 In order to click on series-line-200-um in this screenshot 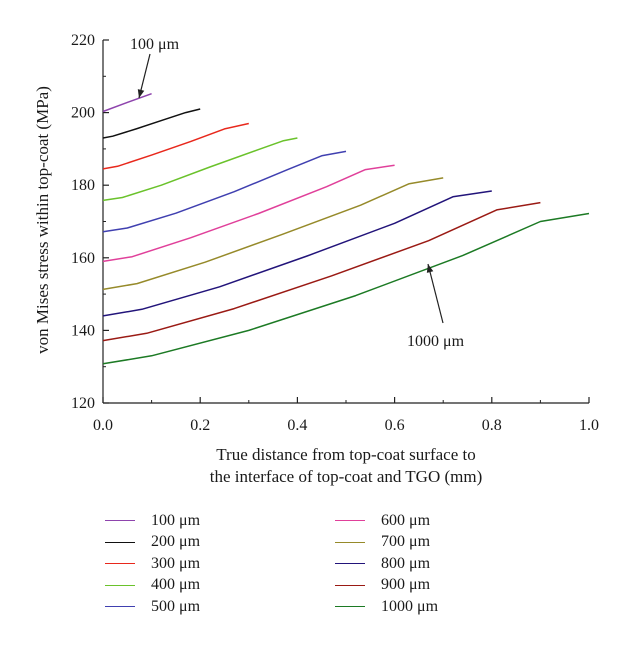, I will do `click(151, 123)`.